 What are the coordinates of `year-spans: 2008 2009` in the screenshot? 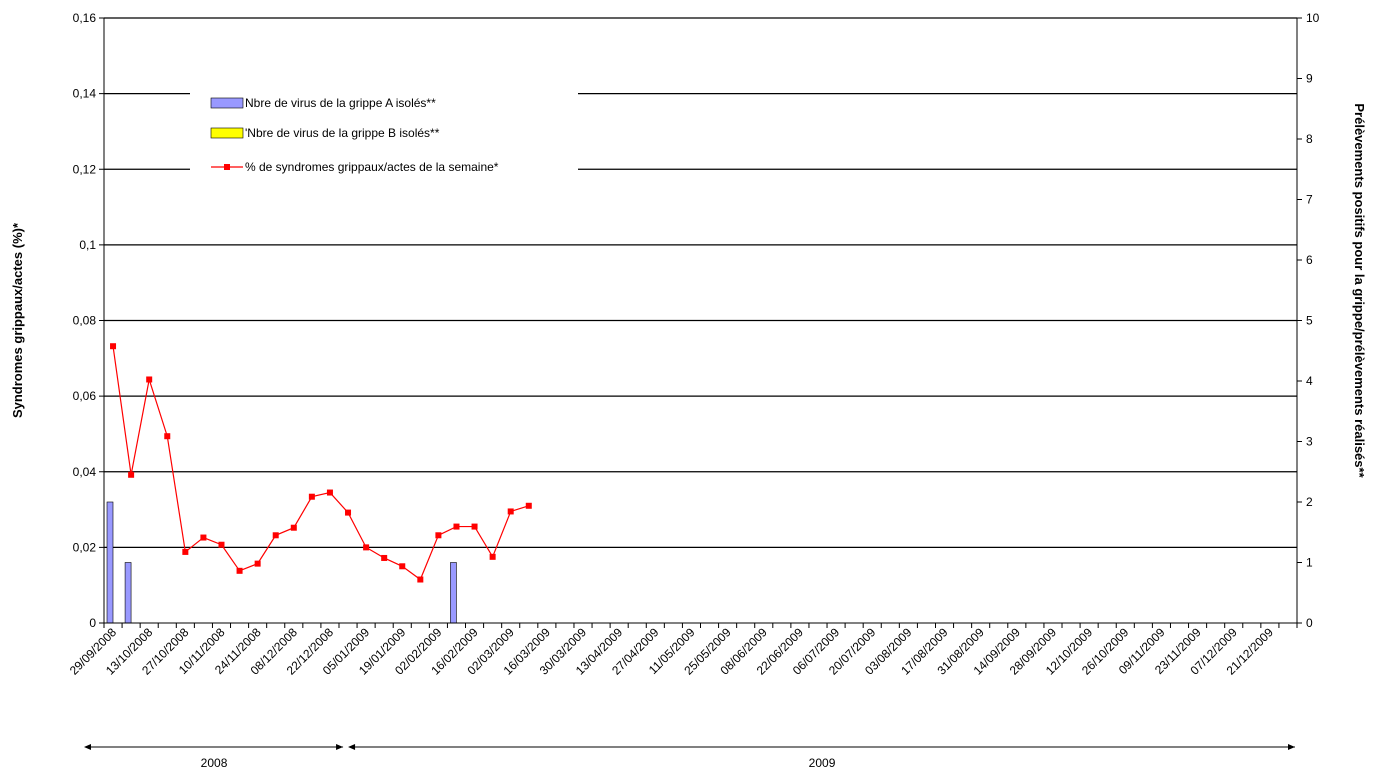 It's located at (689, 757).